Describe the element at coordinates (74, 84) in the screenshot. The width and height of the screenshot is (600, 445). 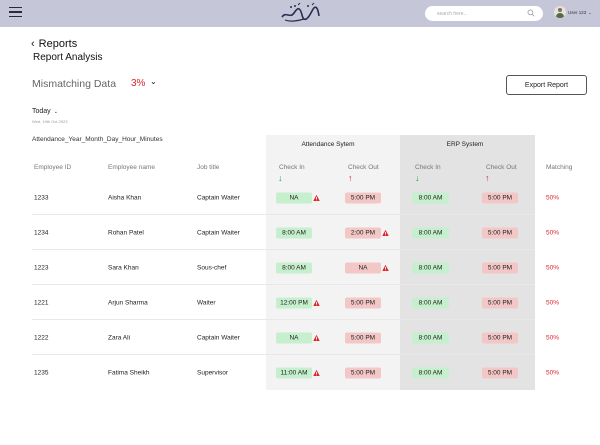
I see `mismatch-label: Mismatching Data` at that location.